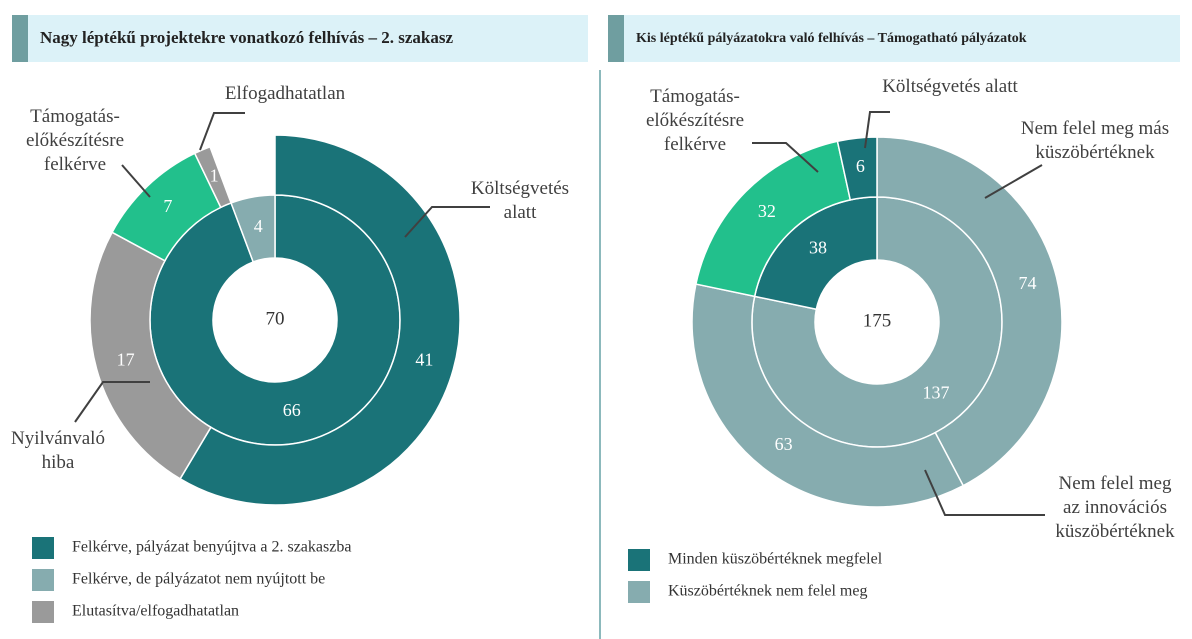 The height and width of the screenshot is (639, 1192). I want to click on value-label: 63, so click(784, 444).